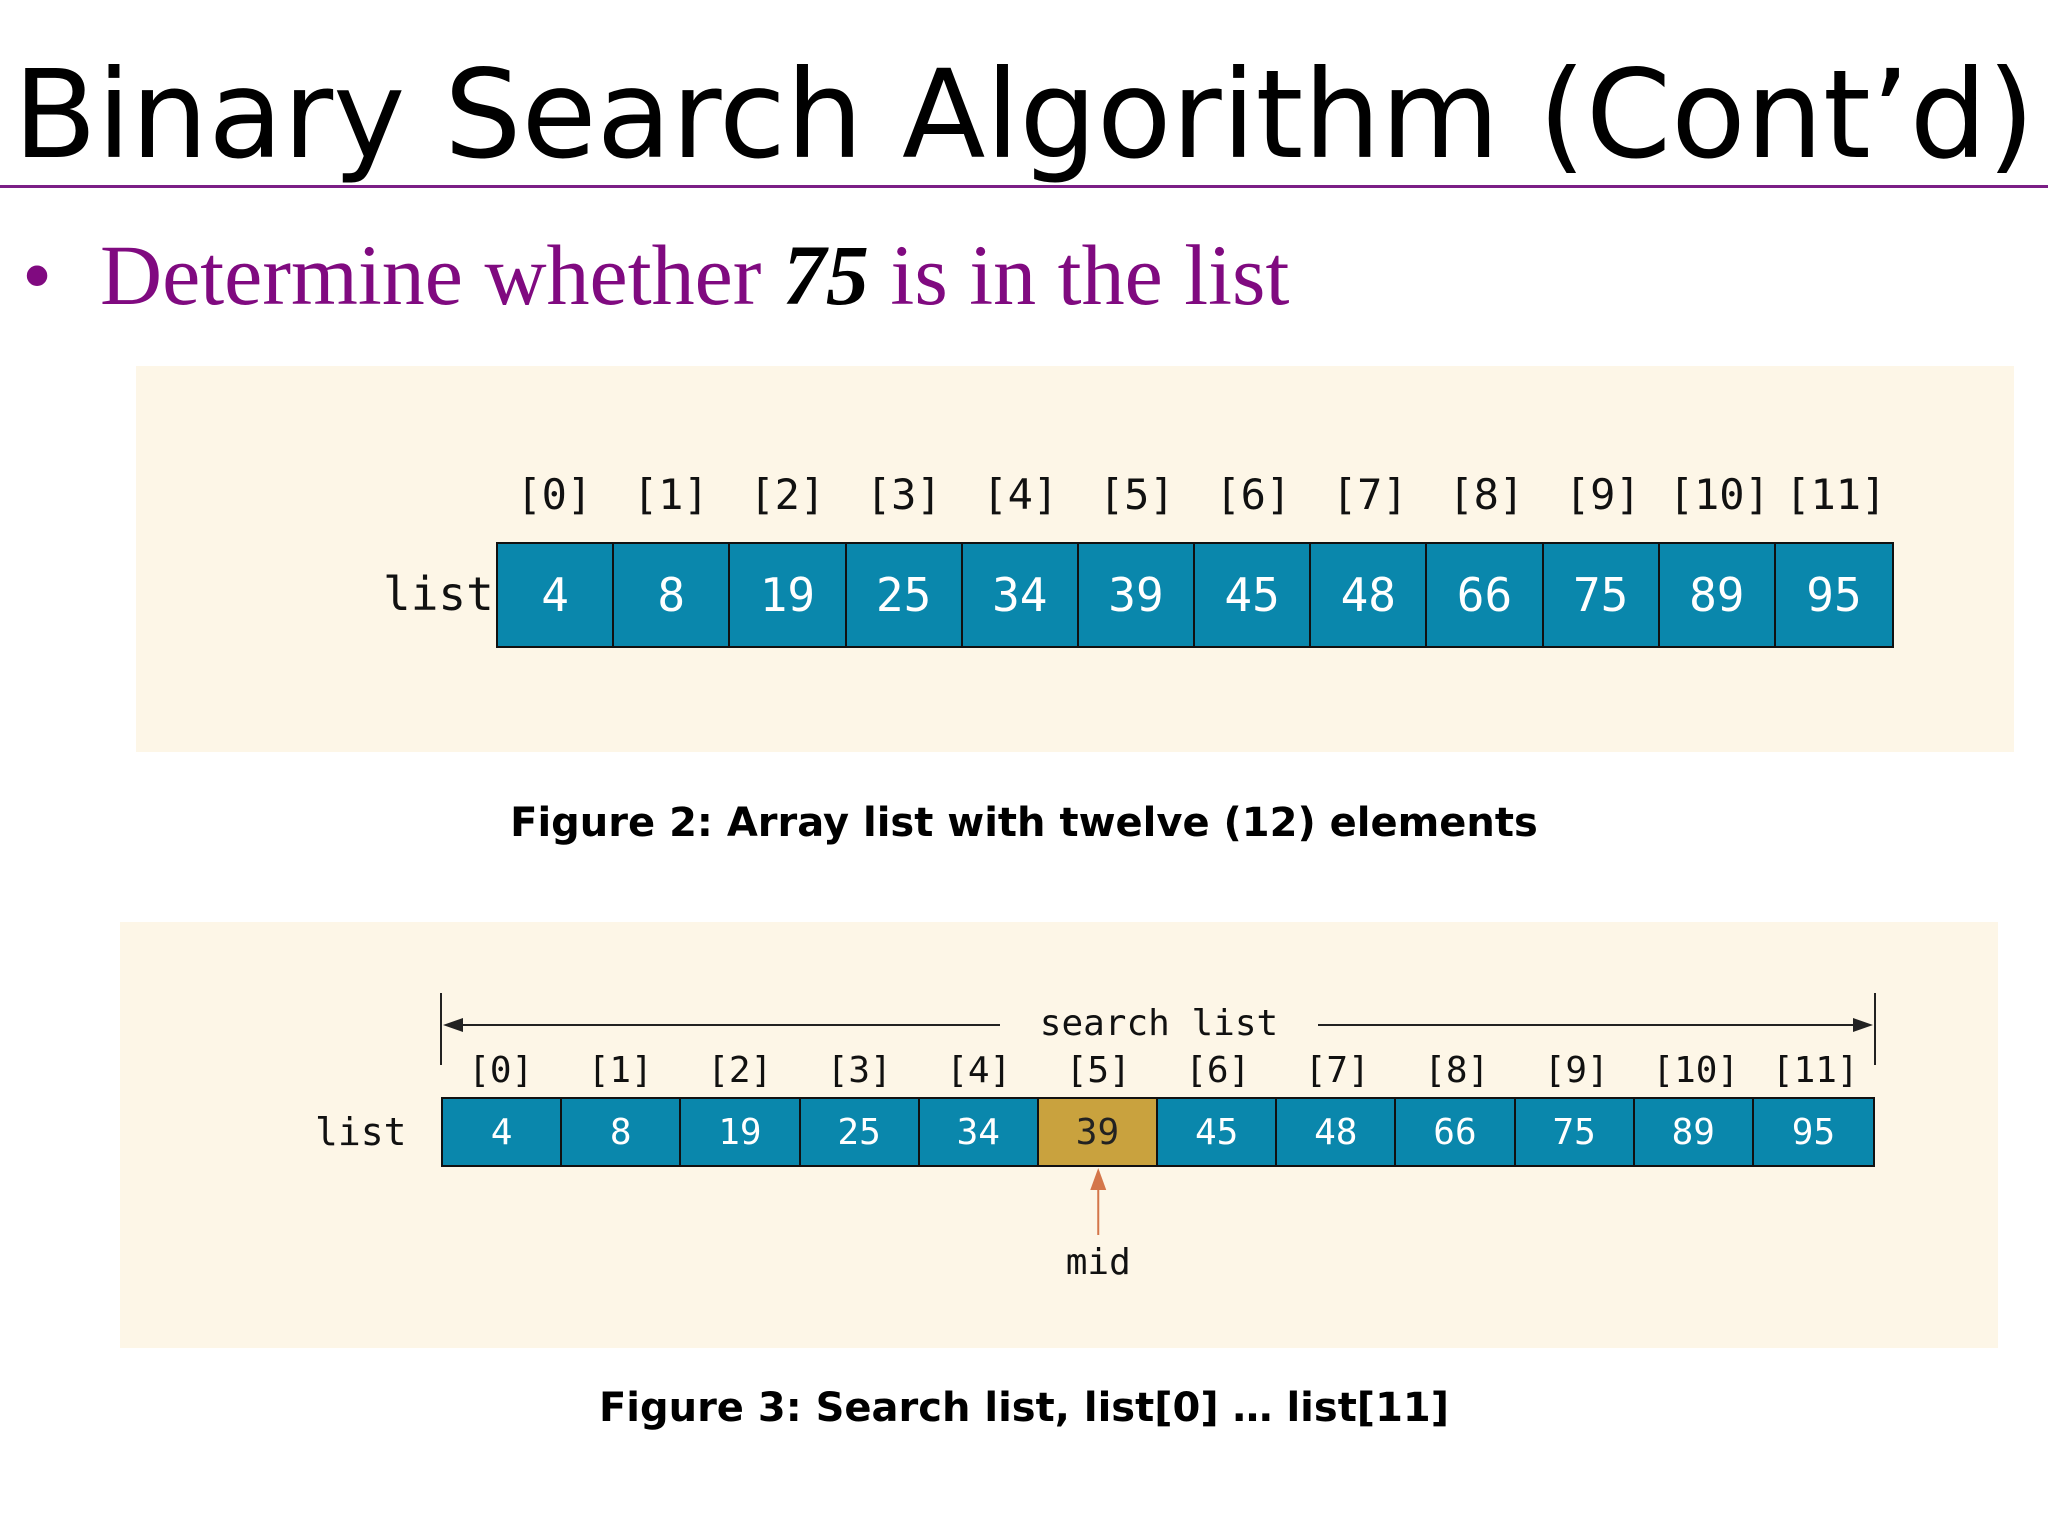  I want to click on figure-2-index-label: [6], so click(1253, 494).